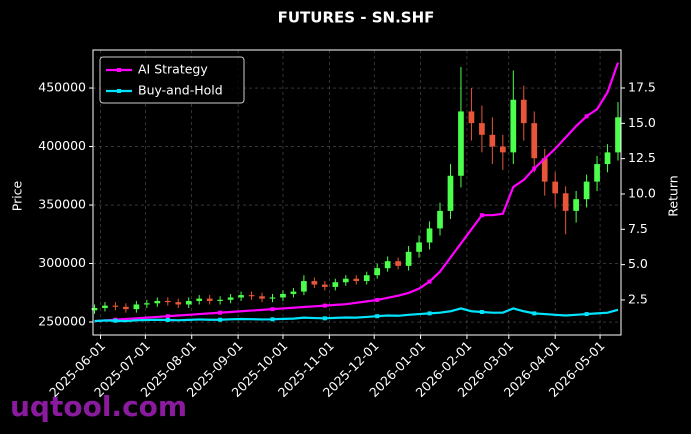 The height and width of the screenshot is (434, 691). I want to click on y2-tick-label: 7.5, so click(638, 228).